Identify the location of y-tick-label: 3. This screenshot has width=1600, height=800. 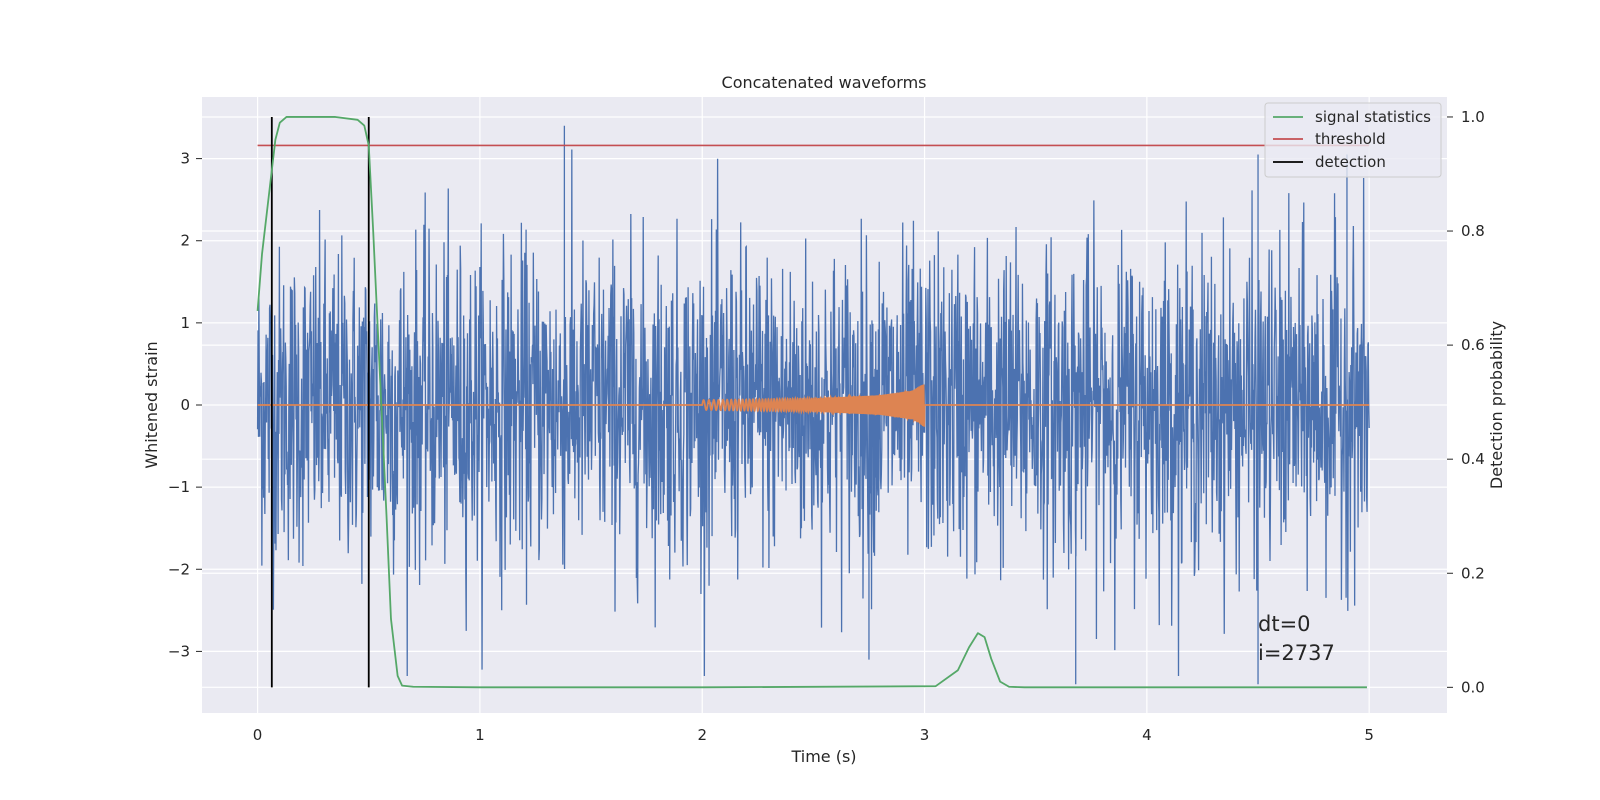
(185, 159).